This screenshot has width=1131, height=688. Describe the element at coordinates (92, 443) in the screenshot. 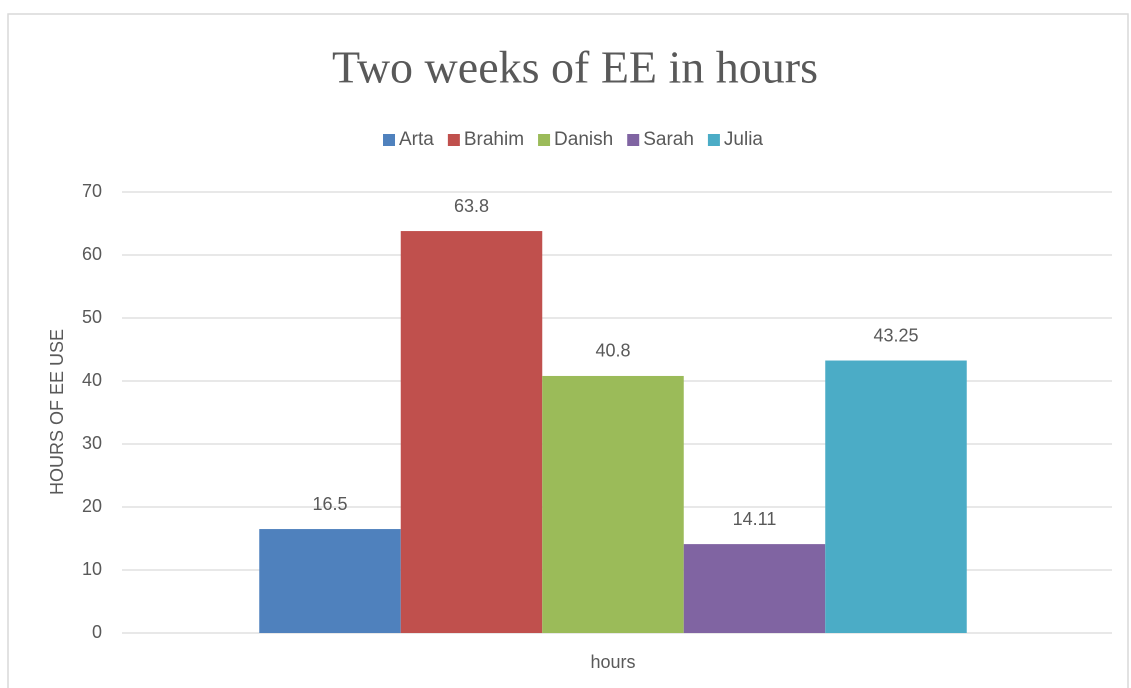

I see `y-tick-label: 30` at that location.